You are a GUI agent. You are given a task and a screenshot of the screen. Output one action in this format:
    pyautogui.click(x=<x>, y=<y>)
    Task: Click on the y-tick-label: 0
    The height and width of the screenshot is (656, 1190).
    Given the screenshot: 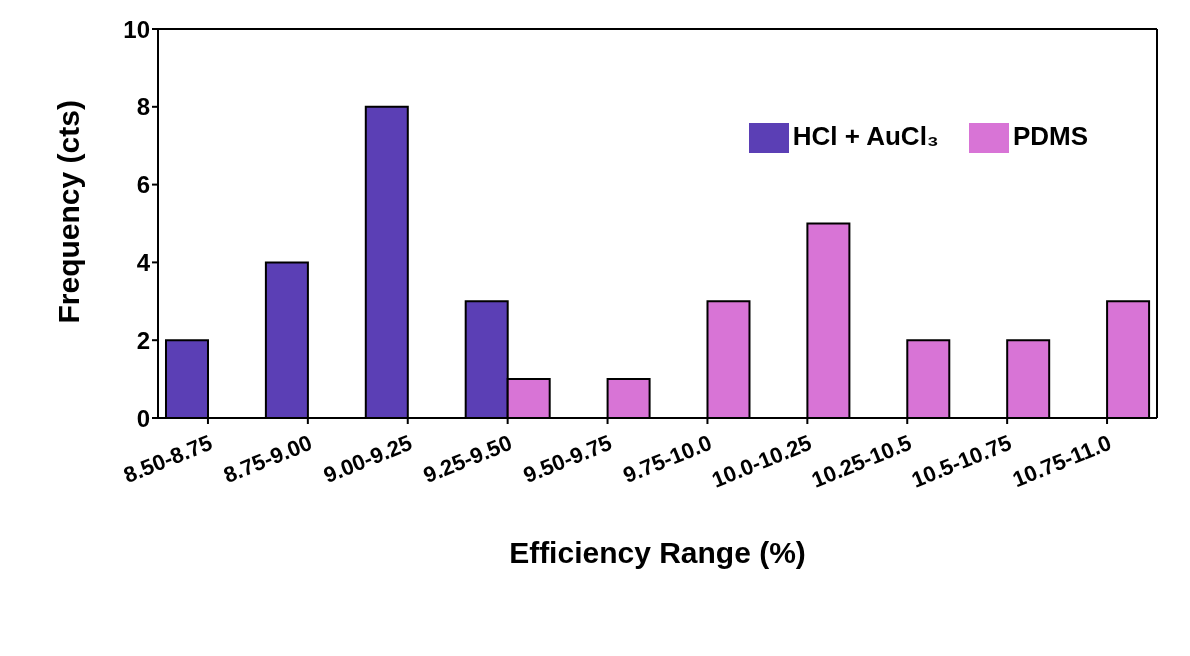 What is the action you would take?
    pyautogui.click(x=143, y=418)
    